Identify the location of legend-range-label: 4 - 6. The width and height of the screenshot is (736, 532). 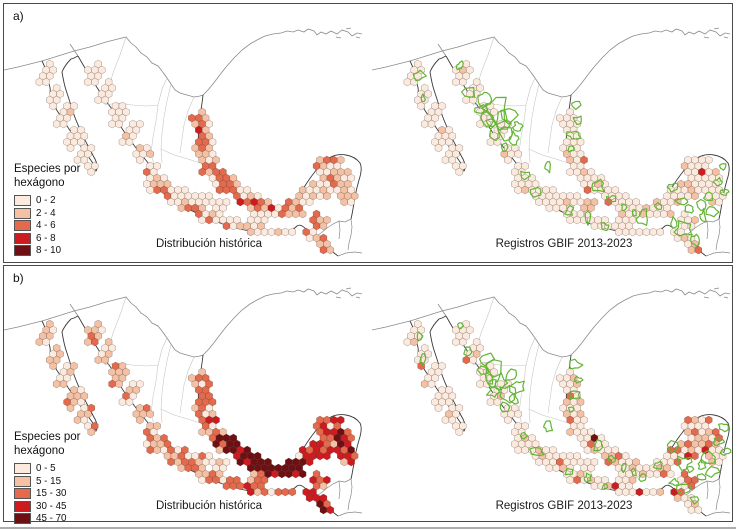
(46, 226).